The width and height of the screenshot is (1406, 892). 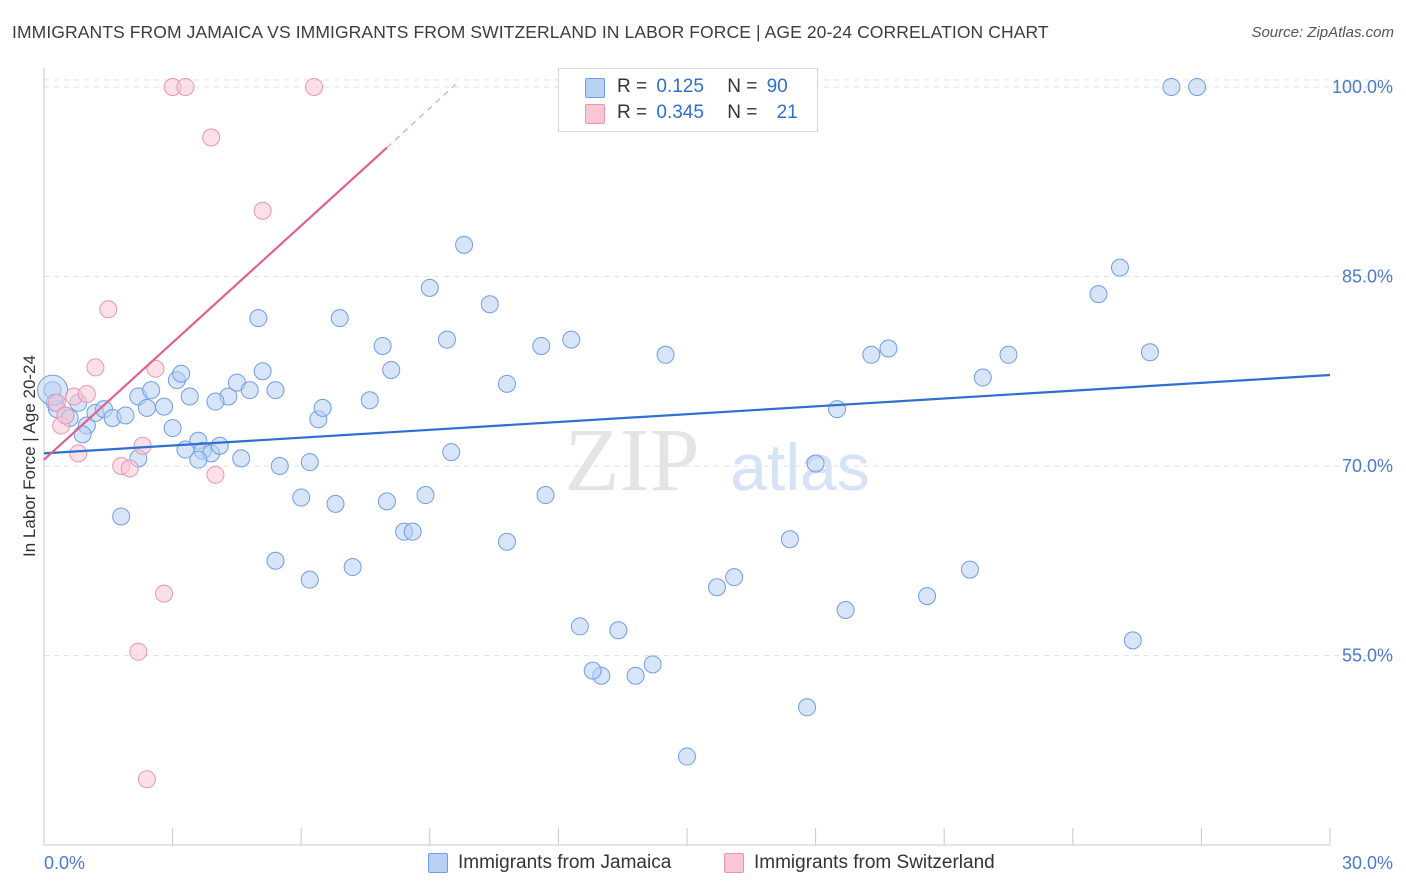 I want to click on switzerland-trend-extension, so click(x=421, y=116).